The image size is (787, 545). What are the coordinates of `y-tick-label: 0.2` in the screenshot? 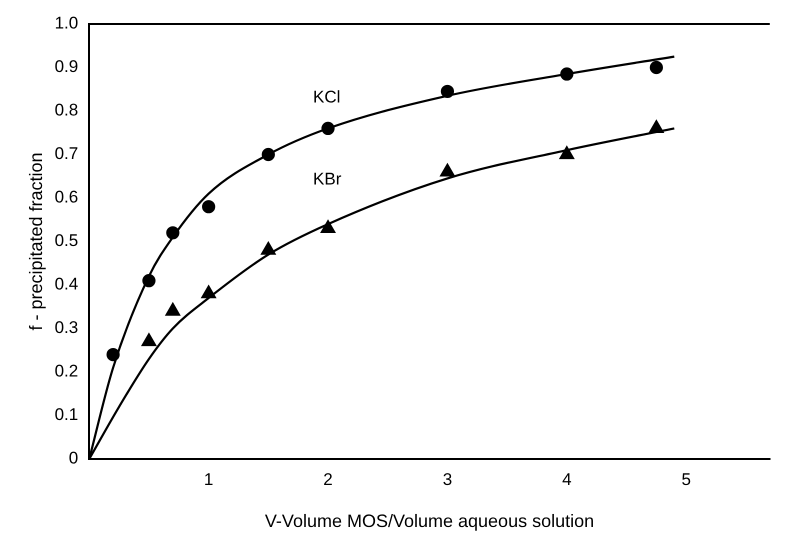 It's located at (66, 371).